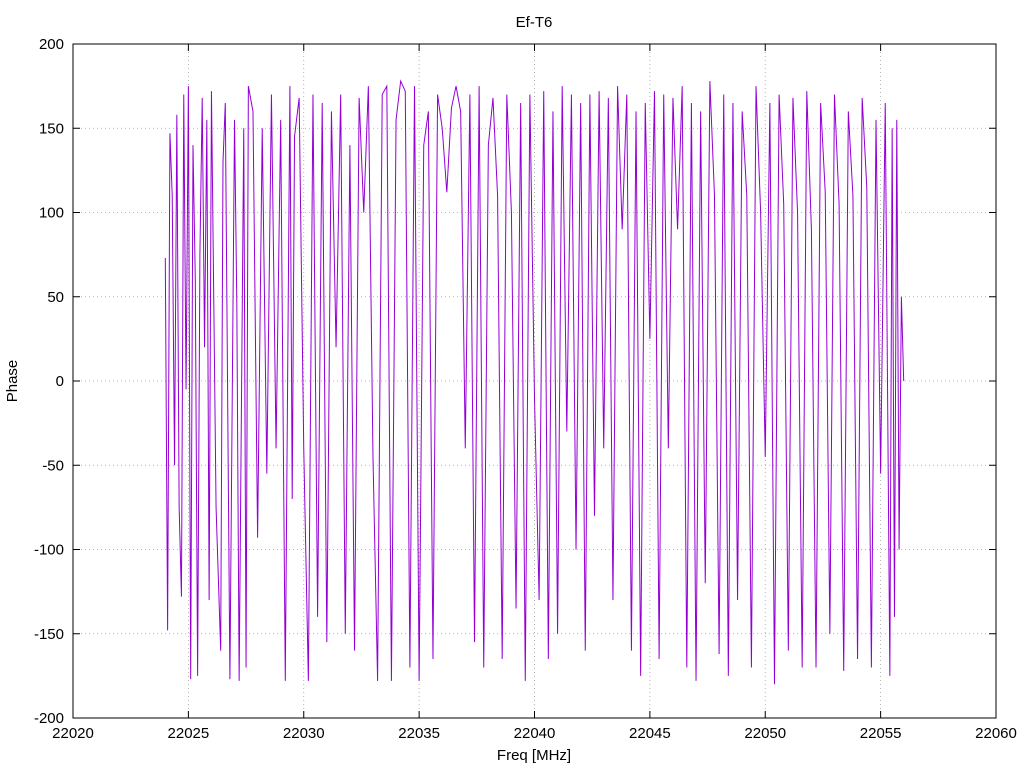 This screenshot has width=1024, height=768. I want to click on y-tick-label: 50, so click(55, 297).